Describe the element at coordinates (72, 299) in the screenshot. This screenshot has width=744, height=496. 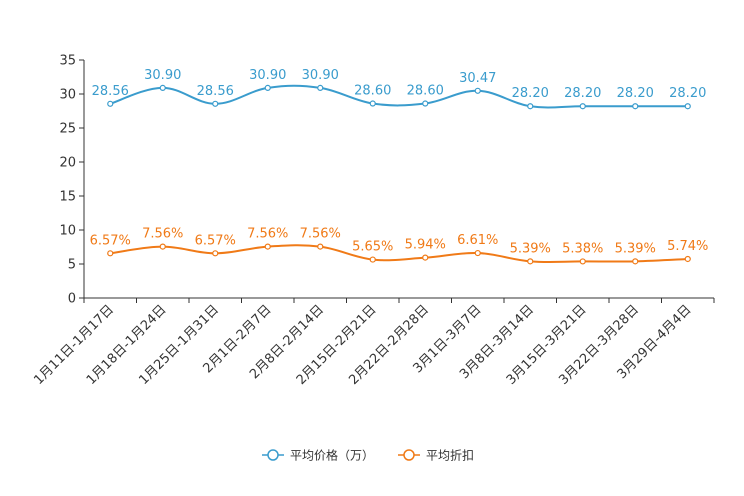
I see `y-tick-label: 0` at that location.